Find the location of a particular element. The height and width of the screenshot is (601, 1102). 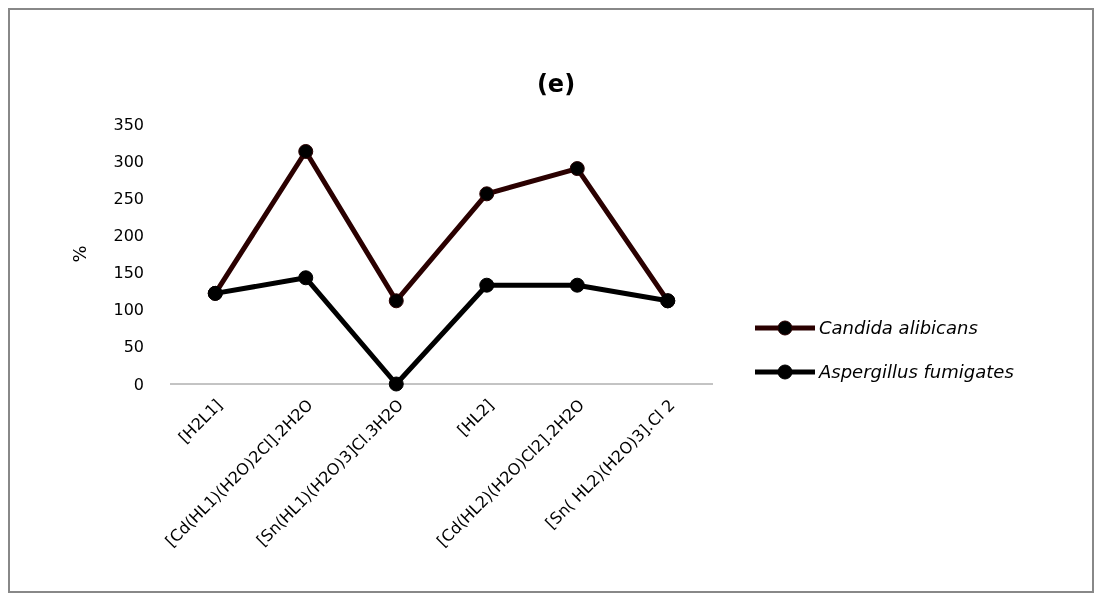

legend-label: Aspergillus fumigates is located at coordinates (916, 372).